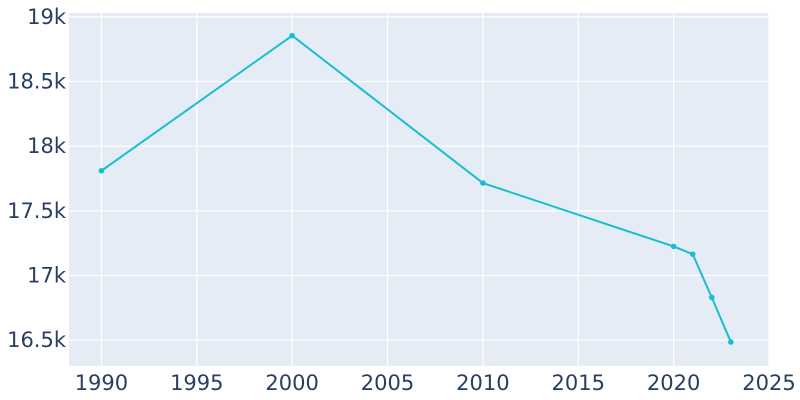 The image size is (800, 400). Describe the element at coordinates (37, 211) in the screenshot. I see `y-tick-label: 17.5k` at that location.